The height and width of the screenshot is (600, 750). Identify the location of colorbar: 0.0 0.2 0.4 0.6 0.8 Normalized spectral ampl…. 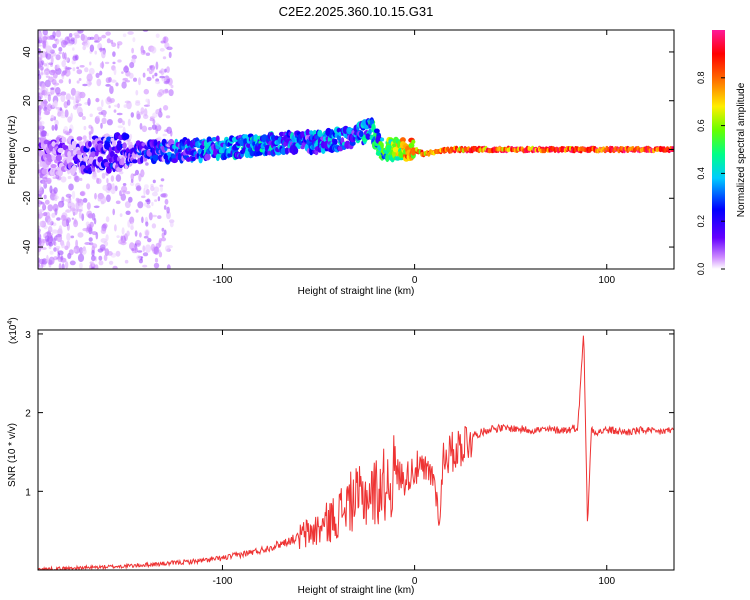
(721, 152).